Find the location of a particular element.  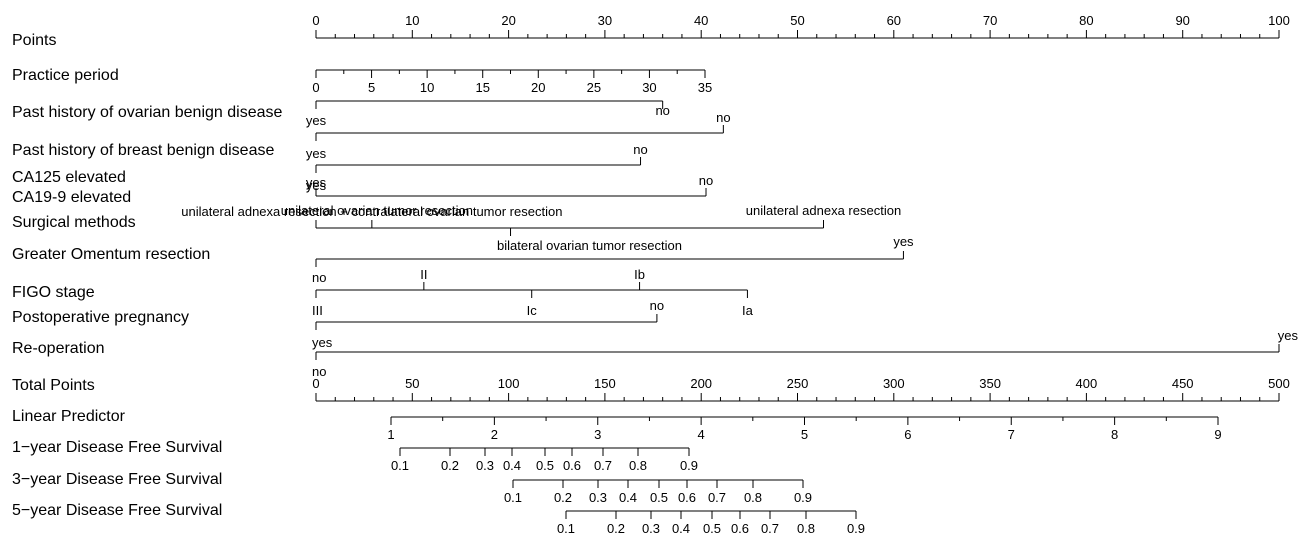

row-label-re-operation: Re-operation is located at coordinates (58, 348).